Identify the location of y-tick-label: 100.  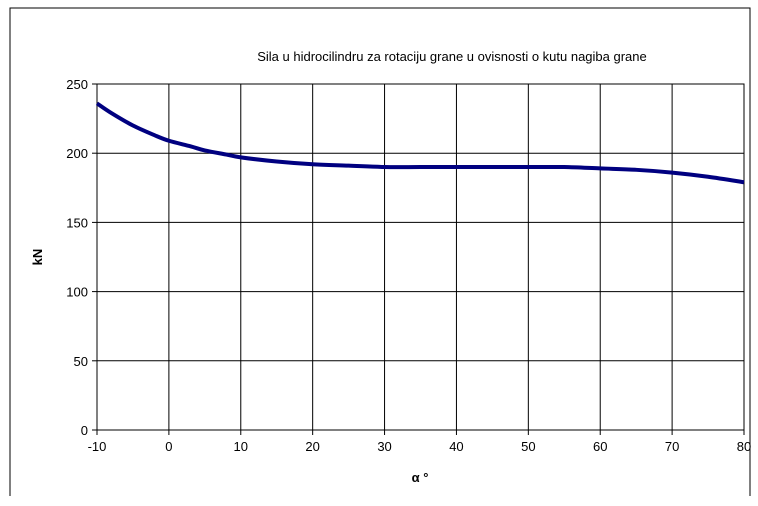
(77, 292).